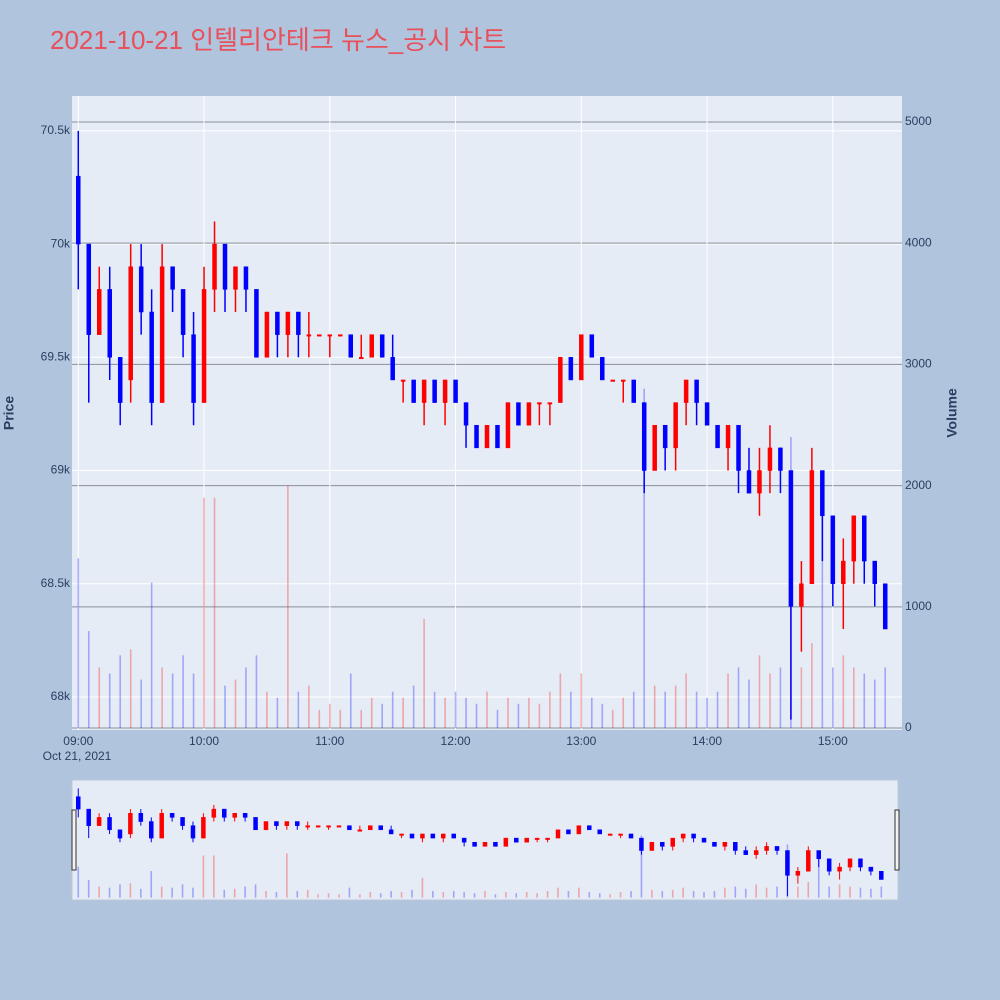 This screenshot has height=1000, width=1000. What do you see at coordinates (833, 741) in the screenshot?
I see `x-tick-label: 15:00` at bounding box center [833, 741].